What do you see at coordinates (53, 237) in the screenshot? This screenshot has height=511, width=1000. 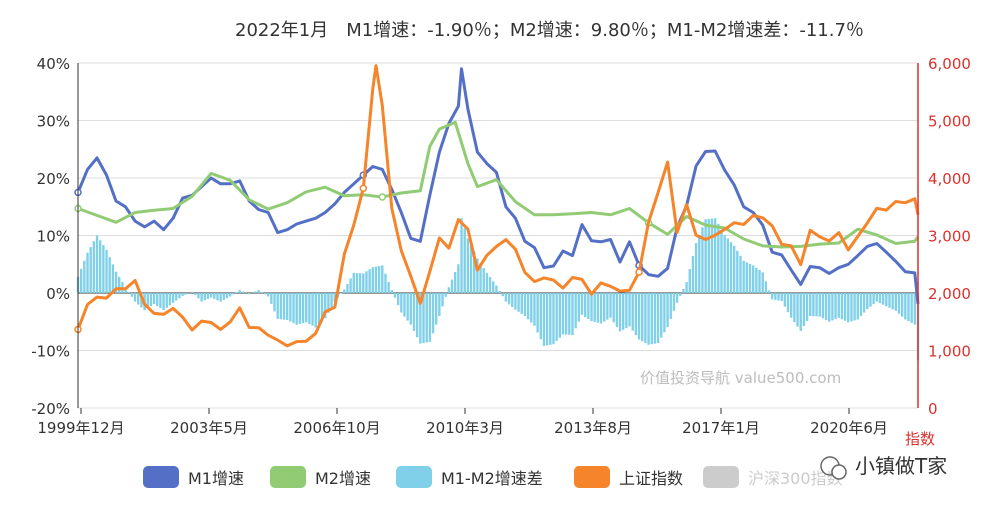 I see `y-left-tick-label: 10%` at bounding box center [53, 237].